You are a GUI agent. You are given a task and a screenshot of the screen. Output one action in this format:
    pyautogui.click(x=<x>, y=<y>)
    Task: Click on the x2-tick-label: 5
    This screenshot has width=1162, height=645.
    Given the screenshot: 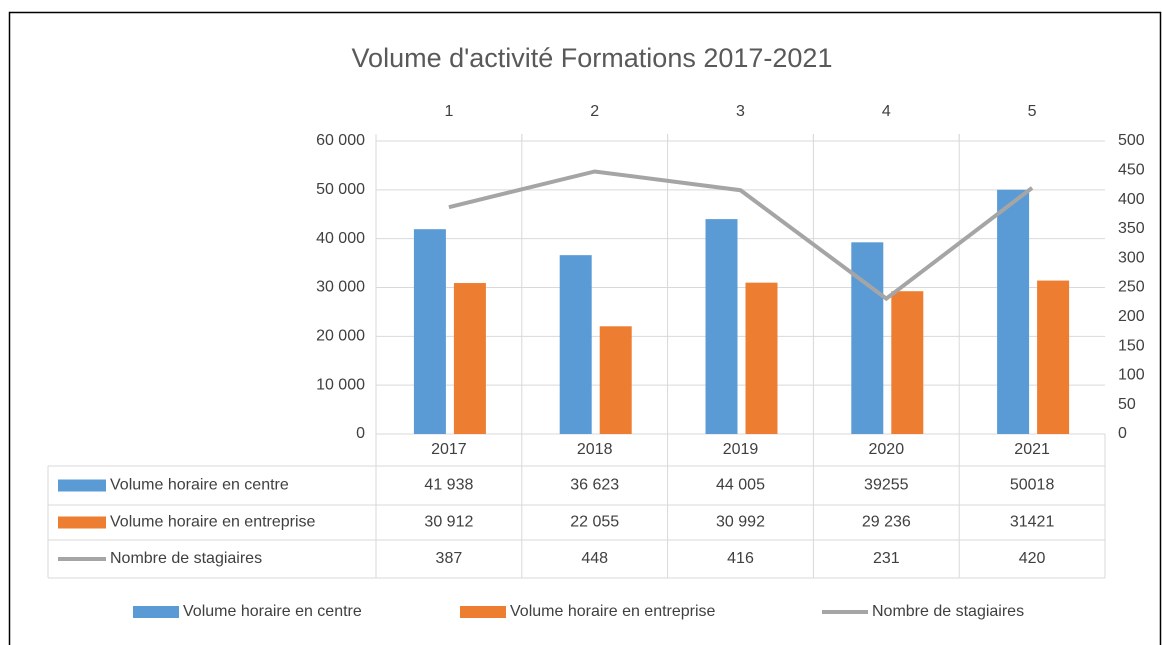 What is the action you would take?
    pyautogui.click(x=1032, y=111)
    